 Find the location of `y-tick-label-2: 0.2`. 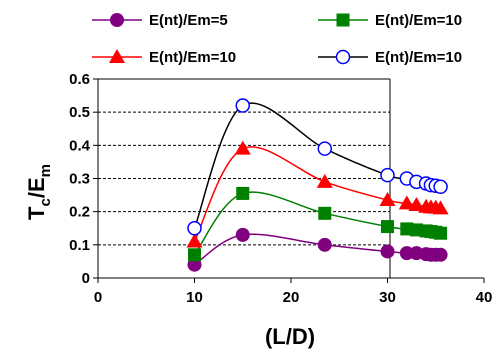

y-tick-label-2: 0.2 is located at coordinates (79, 212).